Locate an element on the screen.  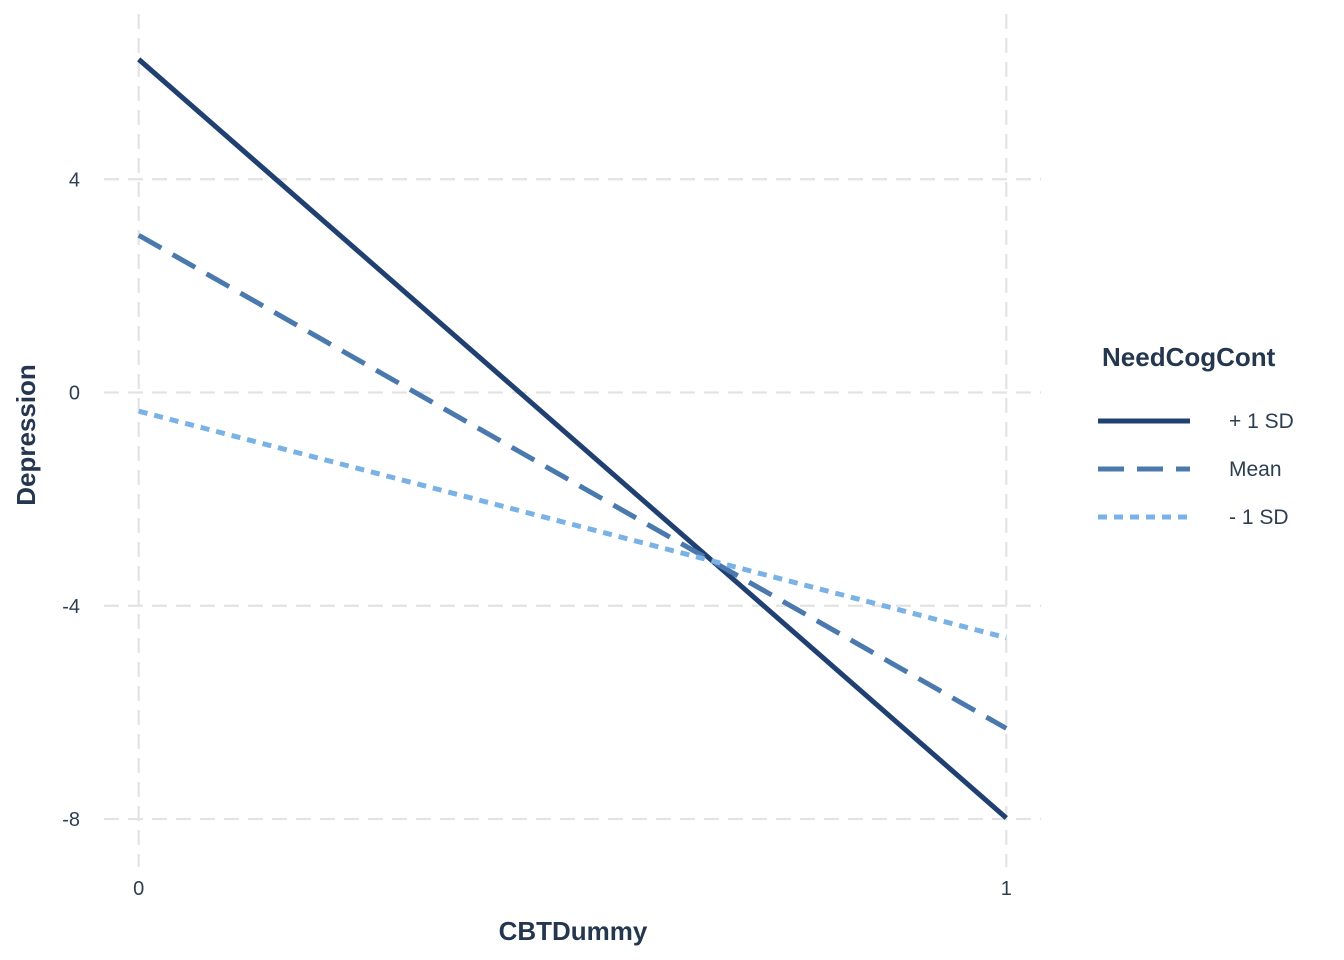
legend-label: + 1 SD is located at coordinates (1261, 421).